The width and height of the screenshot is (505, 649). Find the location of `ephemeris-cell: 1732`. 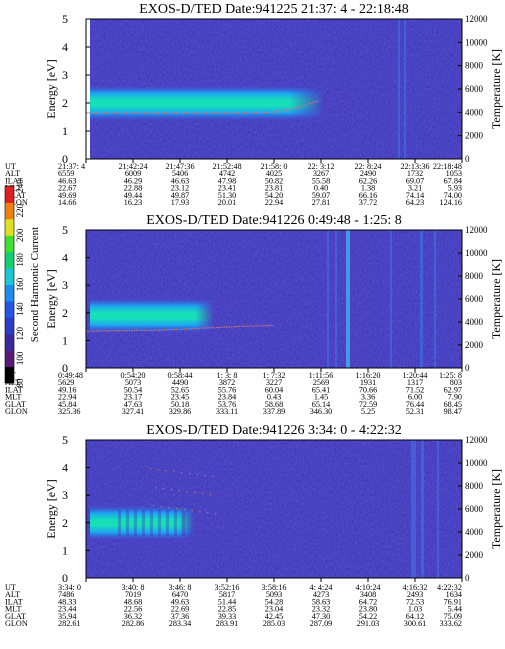

ephemeris-cell: 1732 is located at coordinates (415, 173).